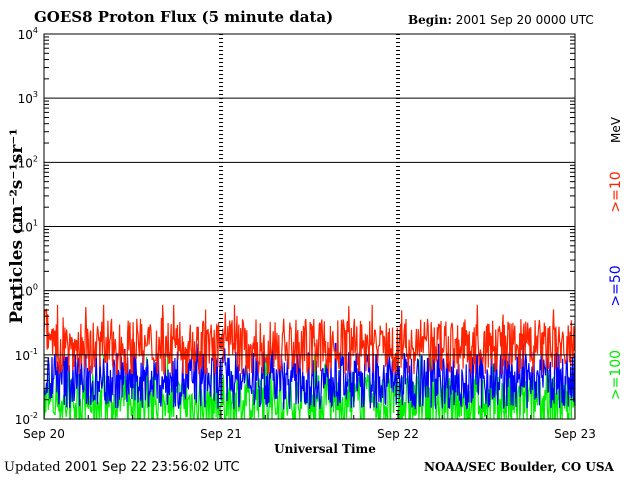 This screenshot has width=640, height=480. What do you see at coordinates (309, 434) in the screenshot?
I see `x-tick-labels: Sep 20 Sep 21 Sep 22 Sep 23` at bounding box center [309, 434].